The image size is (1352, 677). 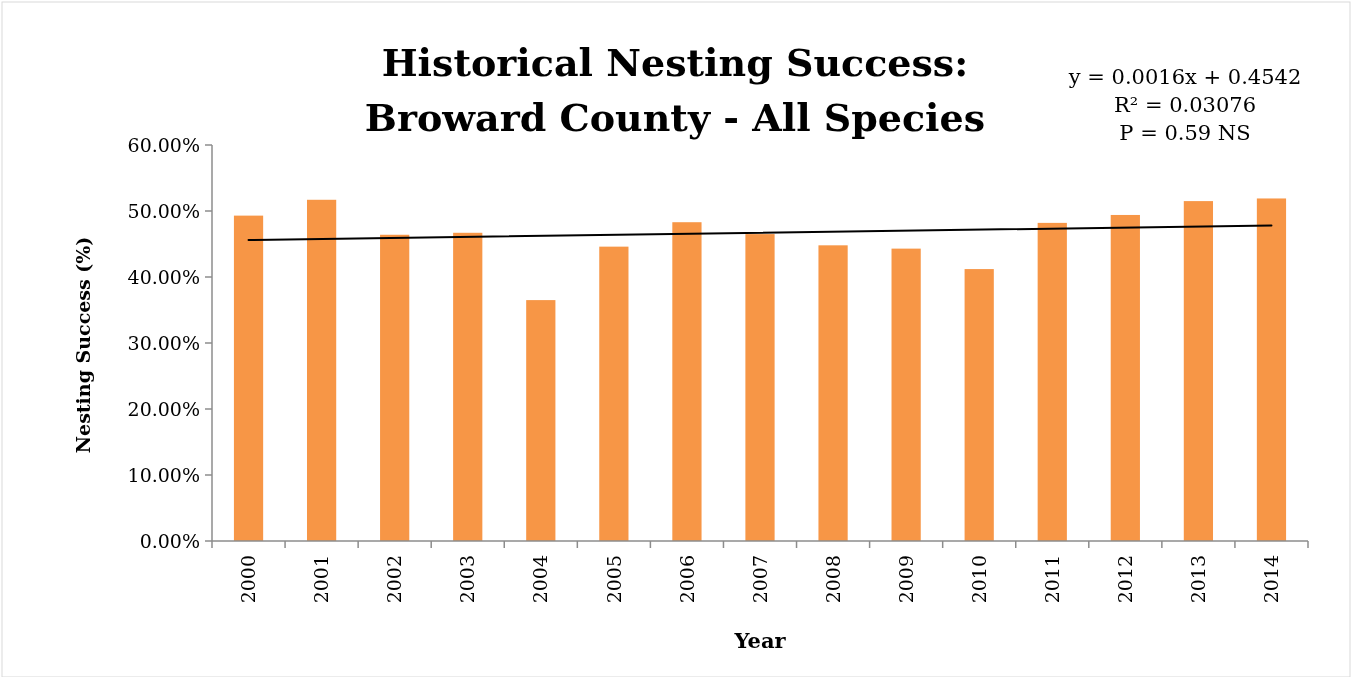 What do you see at coordinates (248, 579) in the screenshot?
I see `x-tick-label: 2000` at bounding box center [248, 579].